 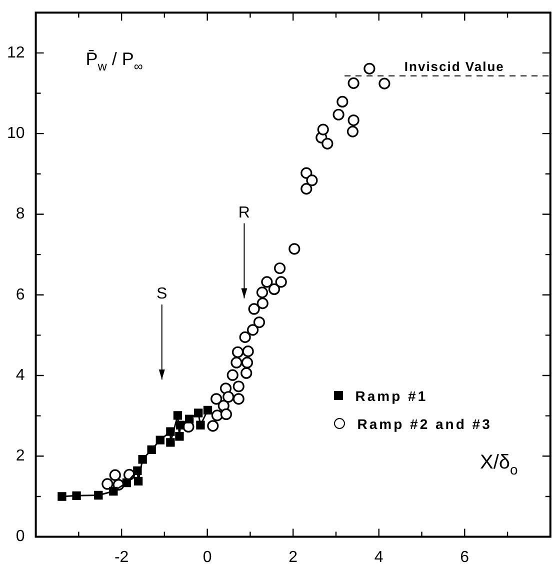 I want to click on y-tick-label: 4, so click(x=20, y=375).